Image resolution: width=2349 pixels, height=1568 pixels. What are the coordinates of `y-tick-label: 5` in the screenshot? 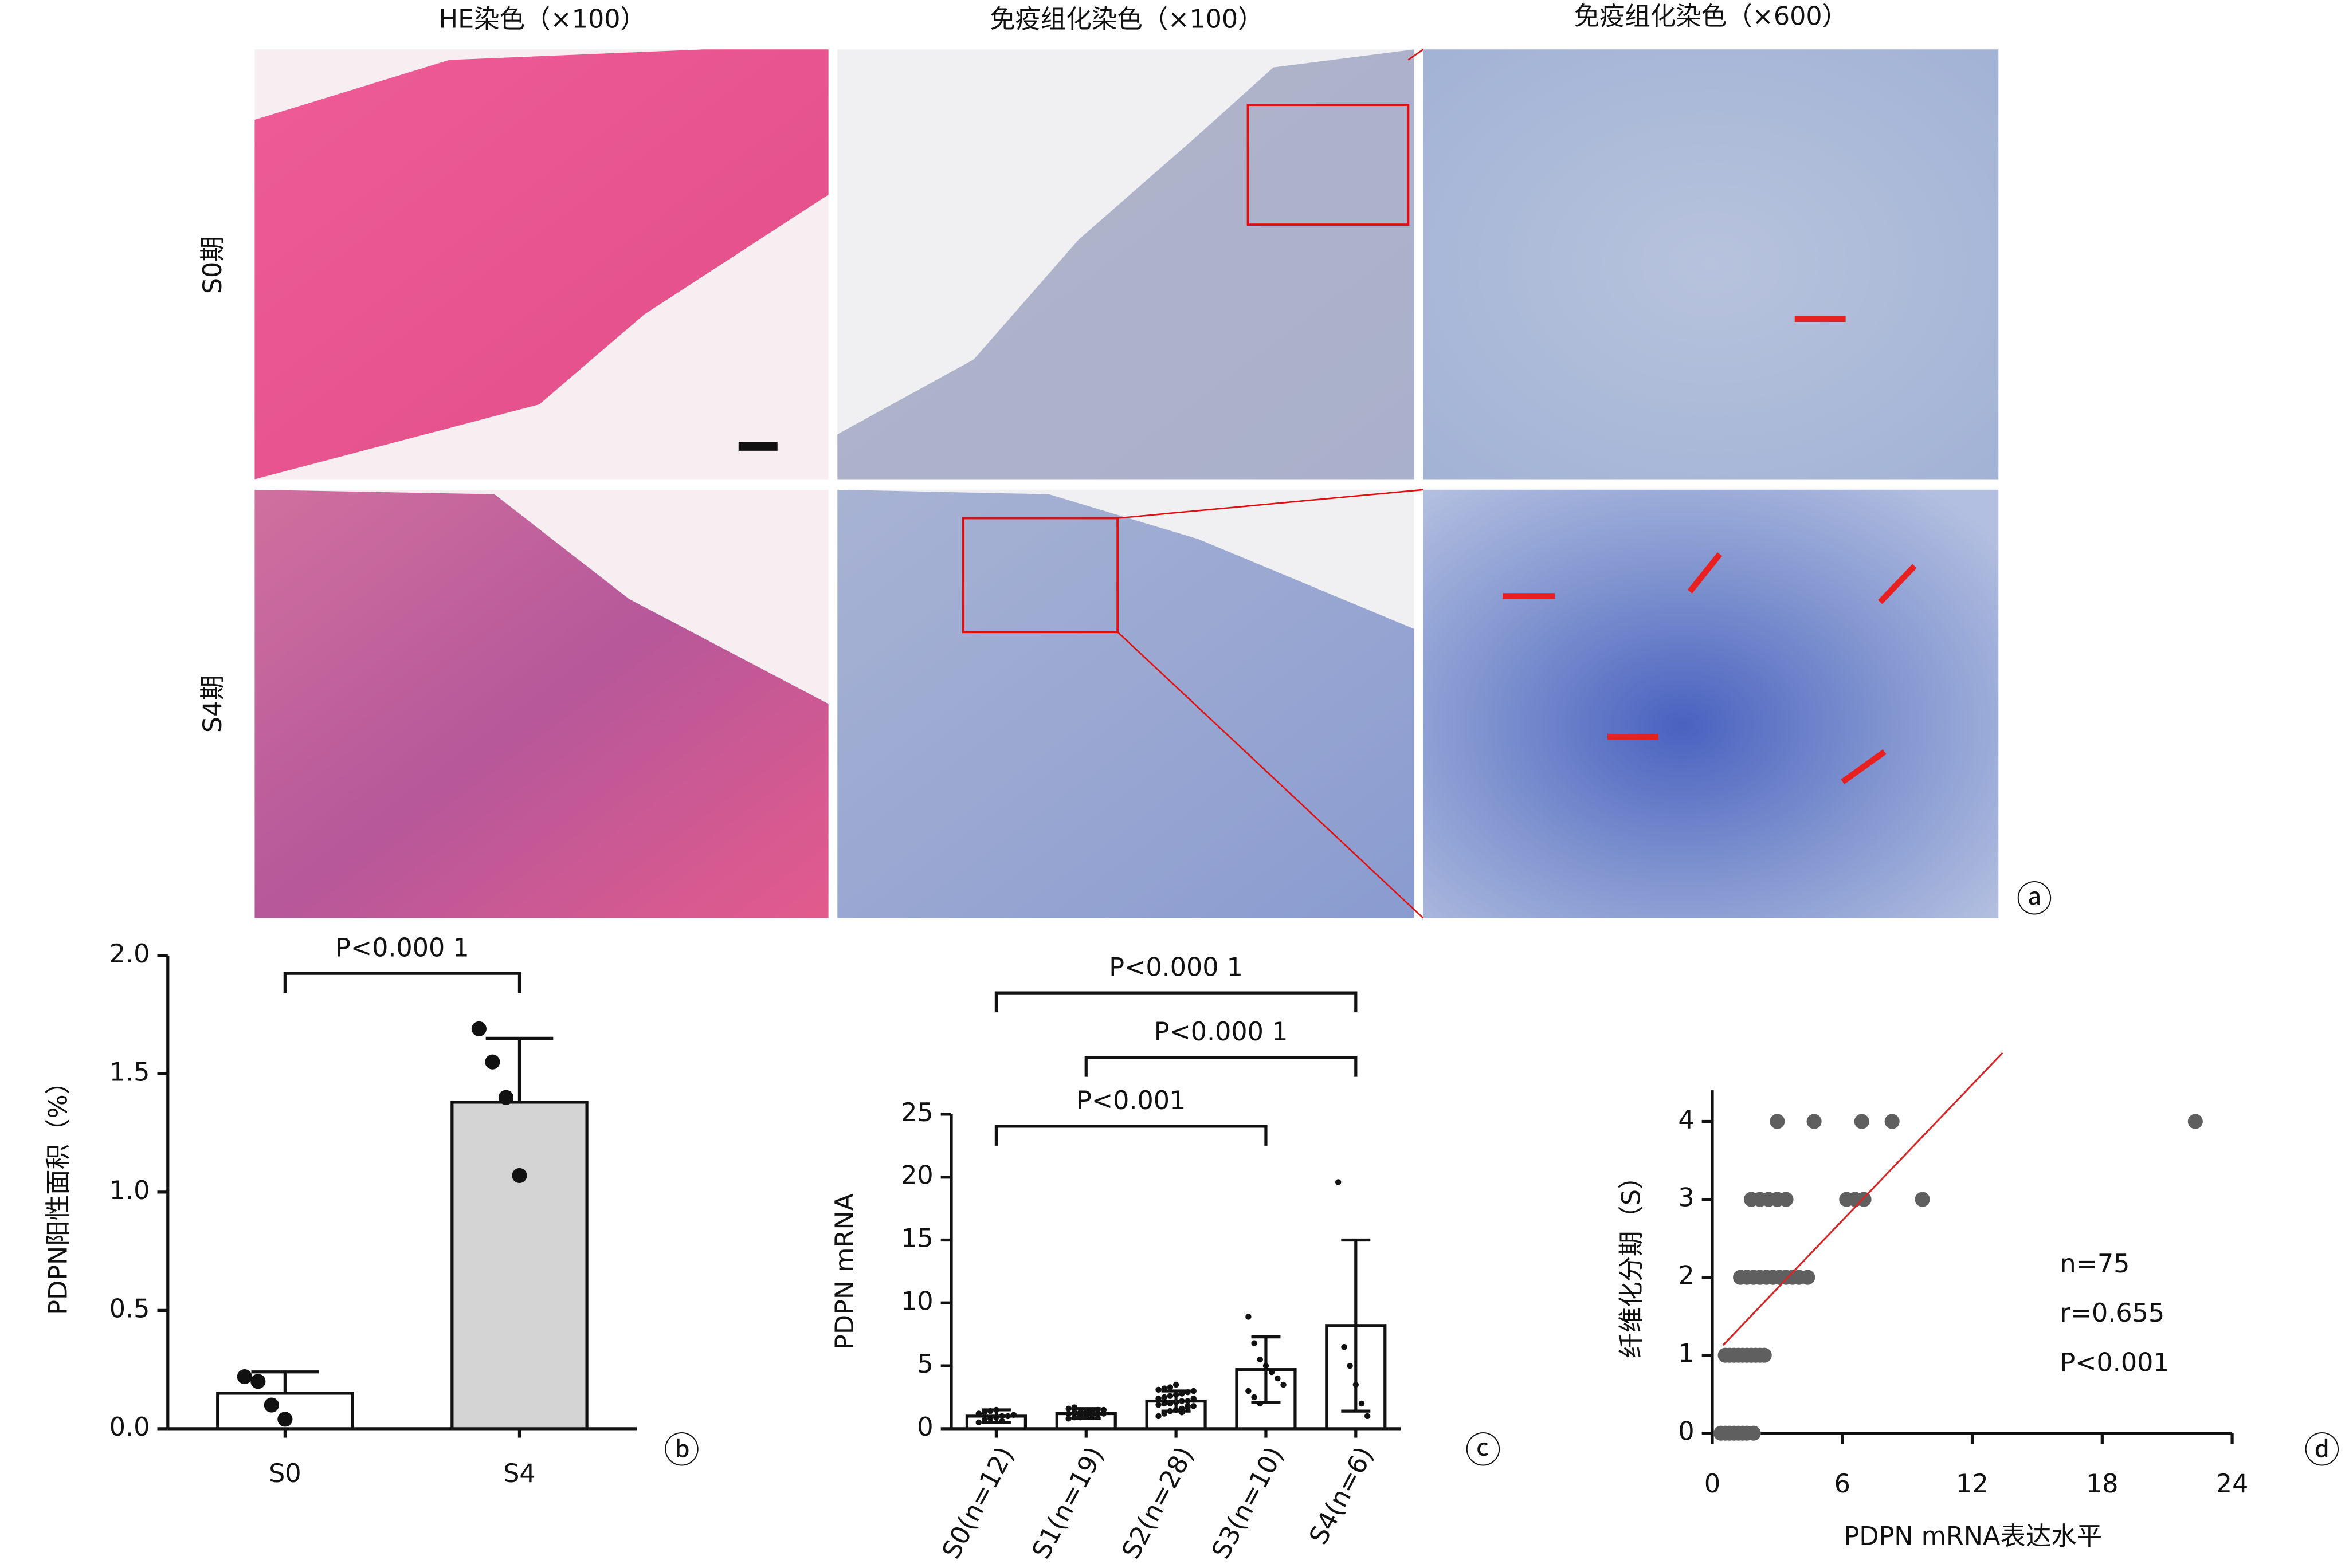 It's located at (925, 1364).